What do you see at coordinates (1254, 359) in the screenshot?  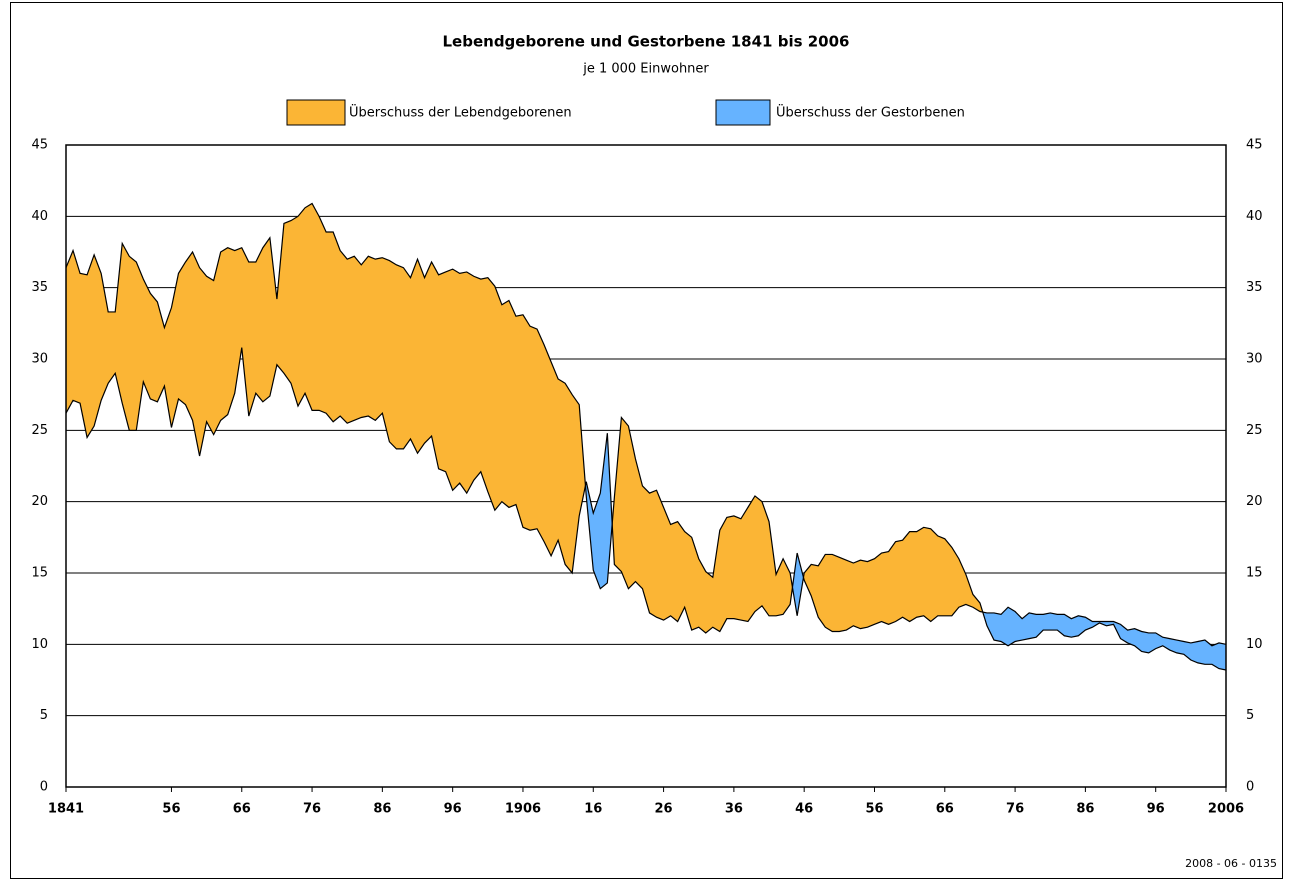 I see `y2-tick-label: 30` at bounding box center [1254, 359].